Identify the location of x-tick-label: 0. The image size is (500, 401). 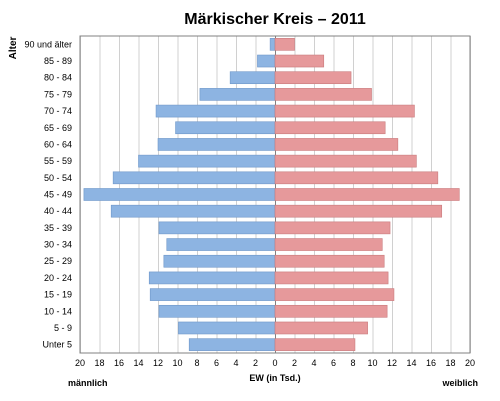
(274, 363).